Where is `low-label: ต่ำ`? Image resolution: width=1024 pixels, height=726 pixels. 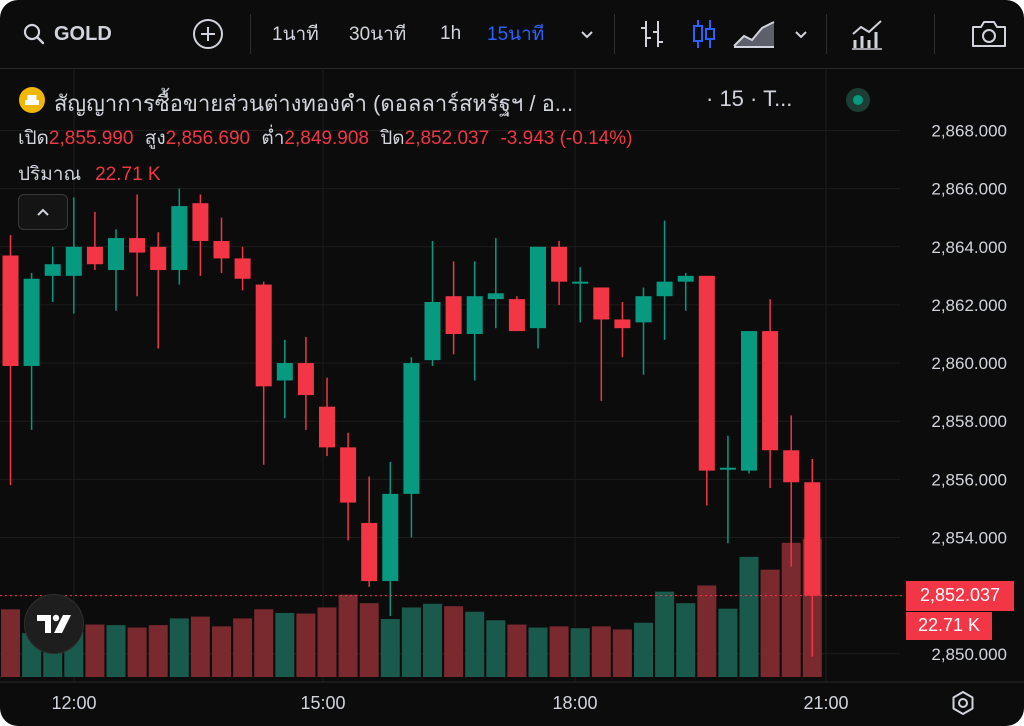
low-label: ต่ำ is located at coordinates (273, 138).